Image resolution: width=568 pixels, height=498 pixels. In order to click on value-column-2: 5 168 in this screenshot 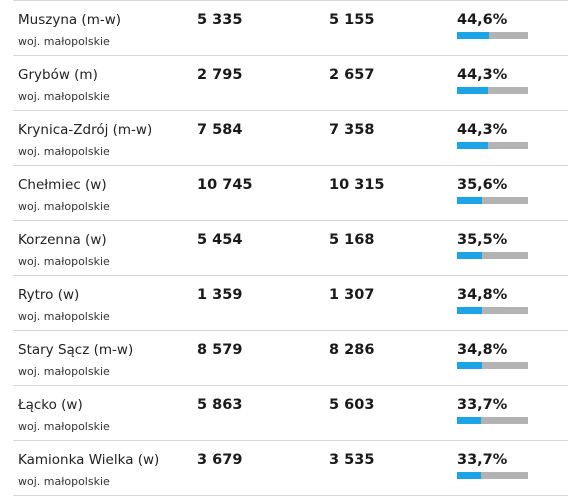, I will do `click(352, 240)`.